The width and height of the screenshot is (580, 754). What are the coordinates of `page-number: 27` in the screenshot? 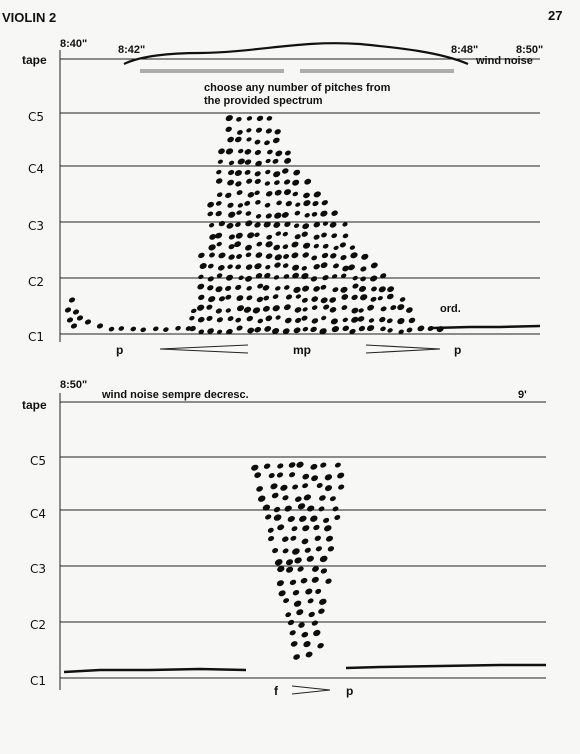 It's located at (555, 15).